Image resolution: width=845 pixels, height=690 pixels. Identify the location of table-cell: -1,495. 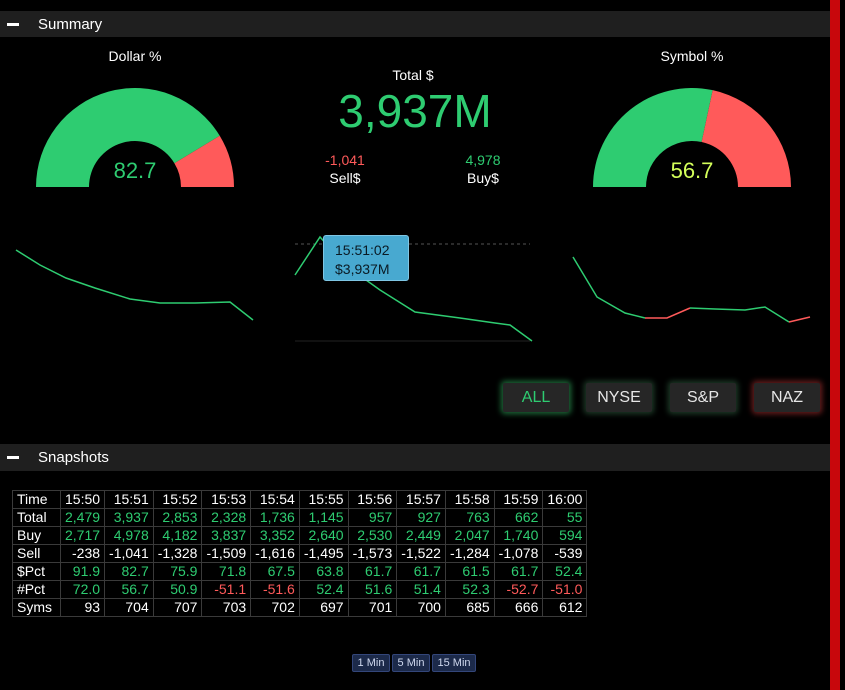
(323, 553).